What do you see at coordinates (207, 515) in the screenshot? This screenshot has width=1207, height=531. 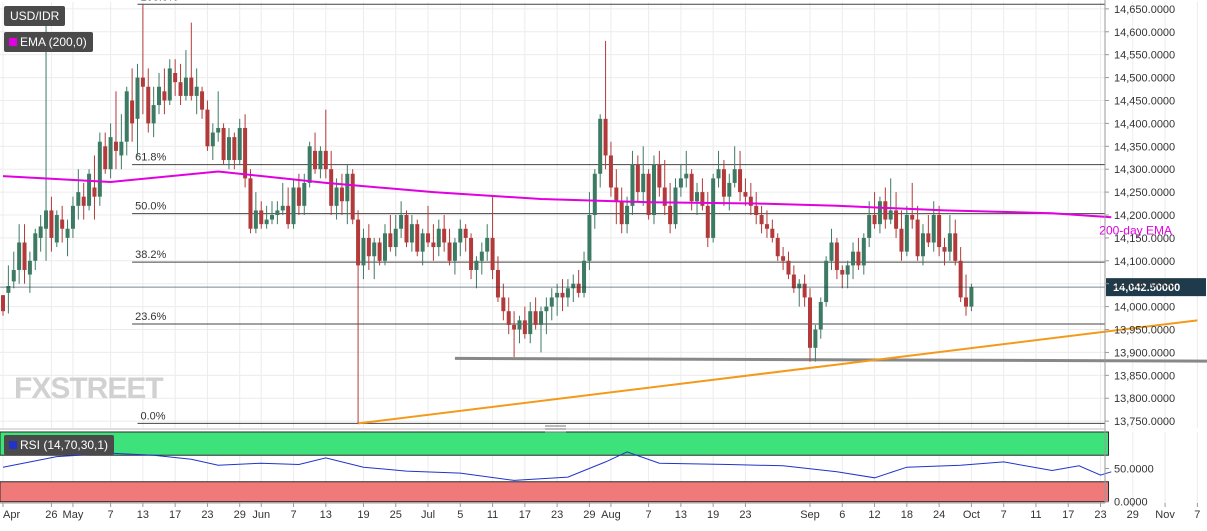 I see `time-tick-label: 23` at bounding box center [207, 515].